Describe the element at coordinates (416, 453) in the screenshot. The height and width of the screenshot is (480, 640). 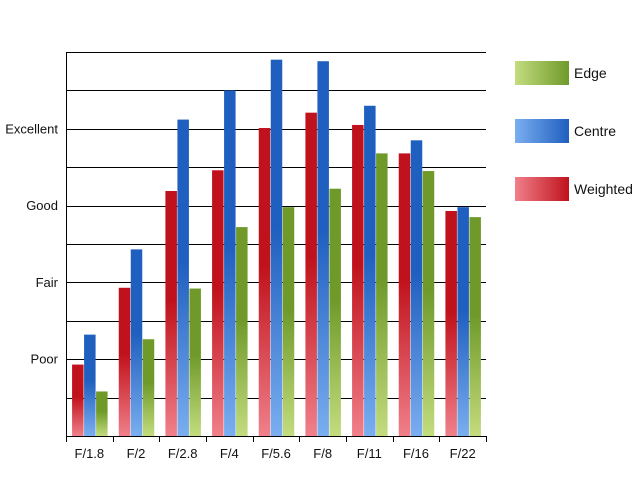
I see `x-tick-label: F/16` at that location.